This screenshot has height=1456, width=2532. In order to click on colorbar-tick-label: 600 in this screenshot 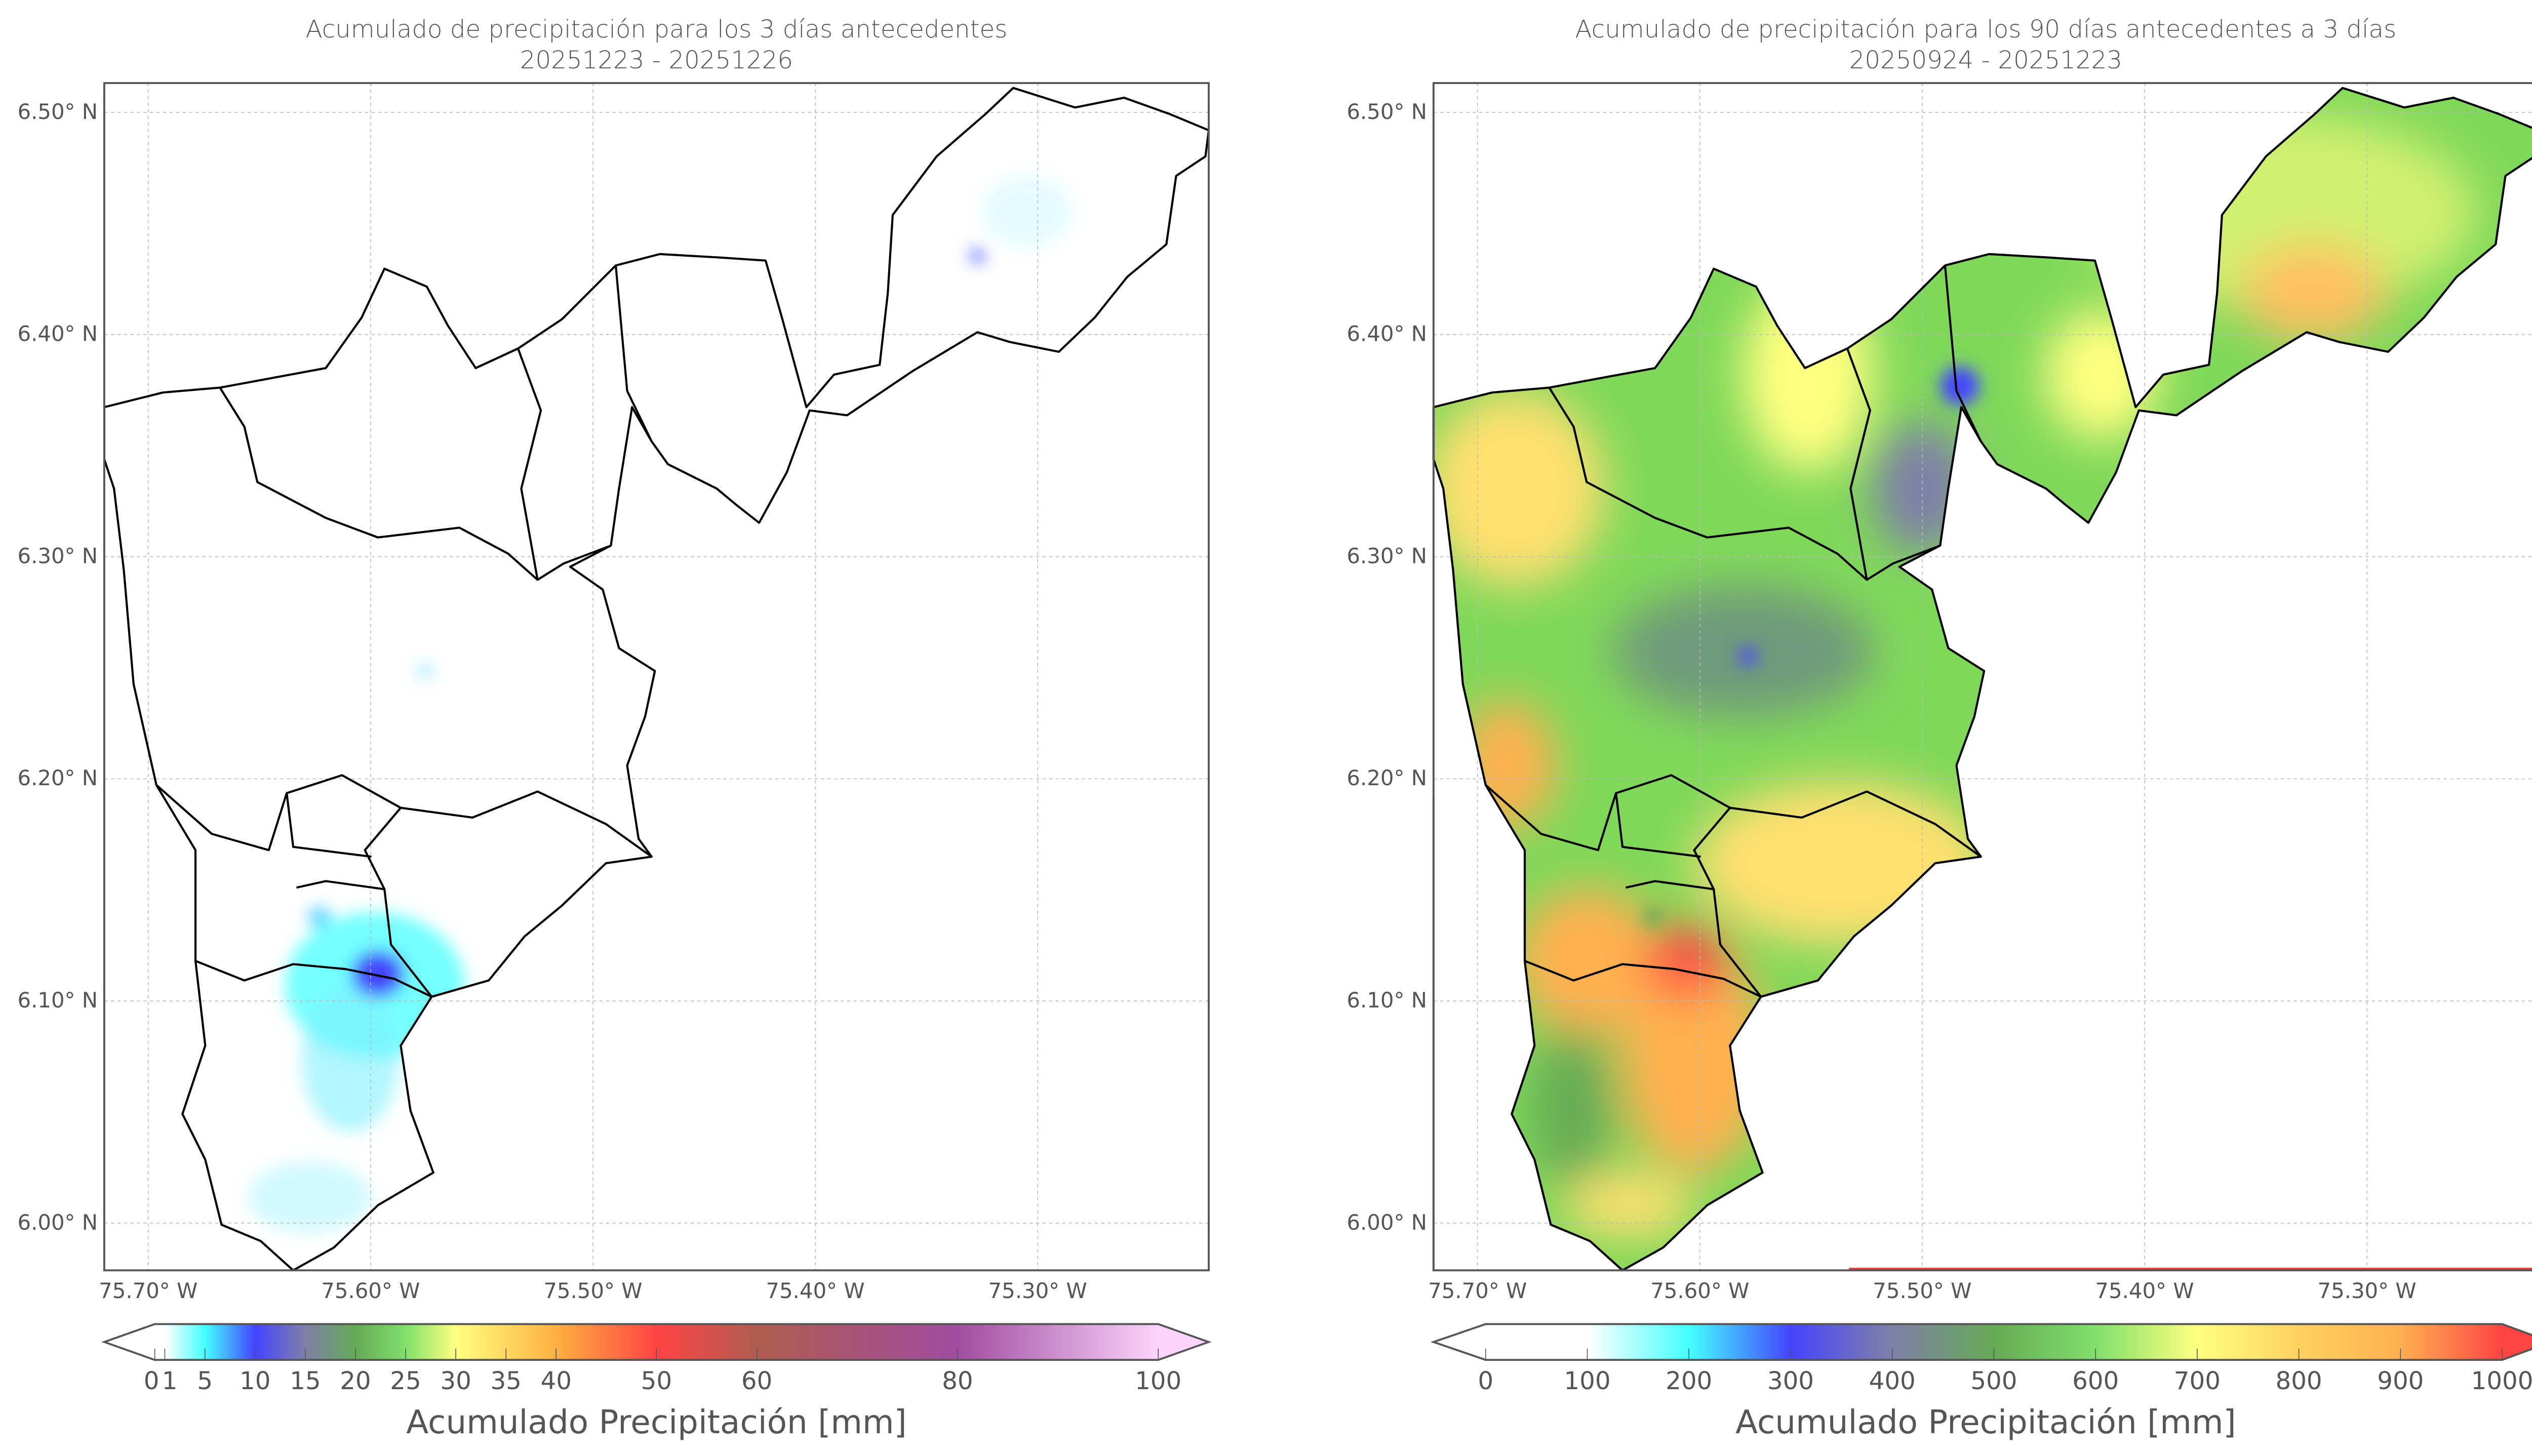, I will do `click(2095, 1381)`.